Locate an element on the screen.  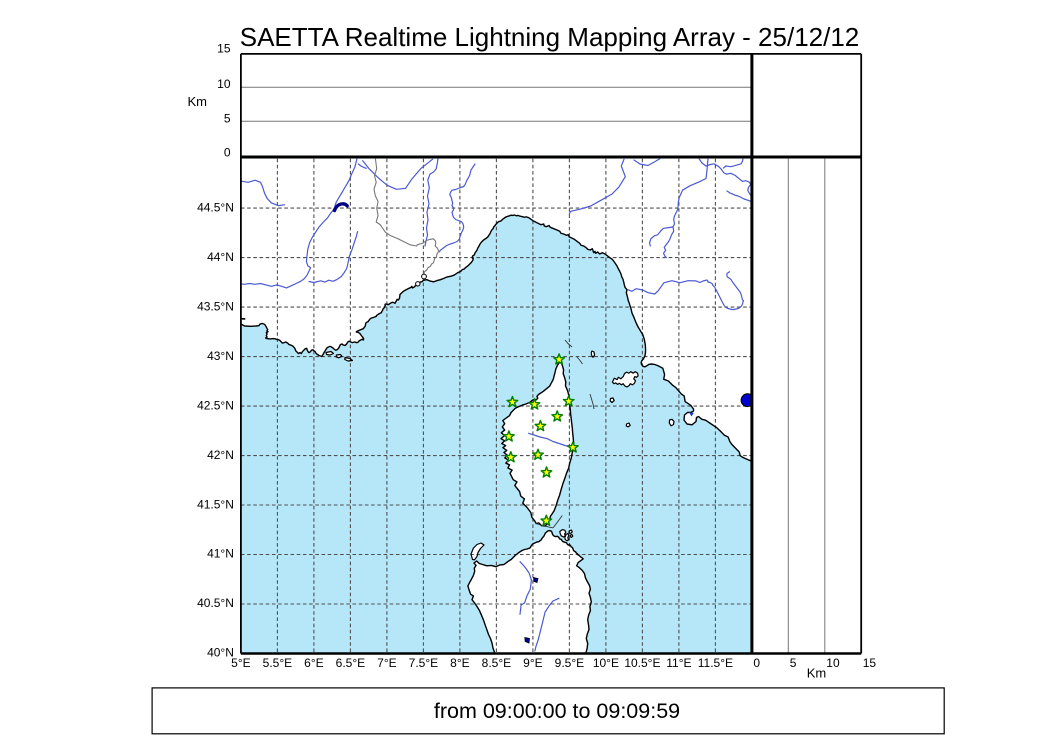
svg-text: 43.5°N is located at coordinates (215, 306).